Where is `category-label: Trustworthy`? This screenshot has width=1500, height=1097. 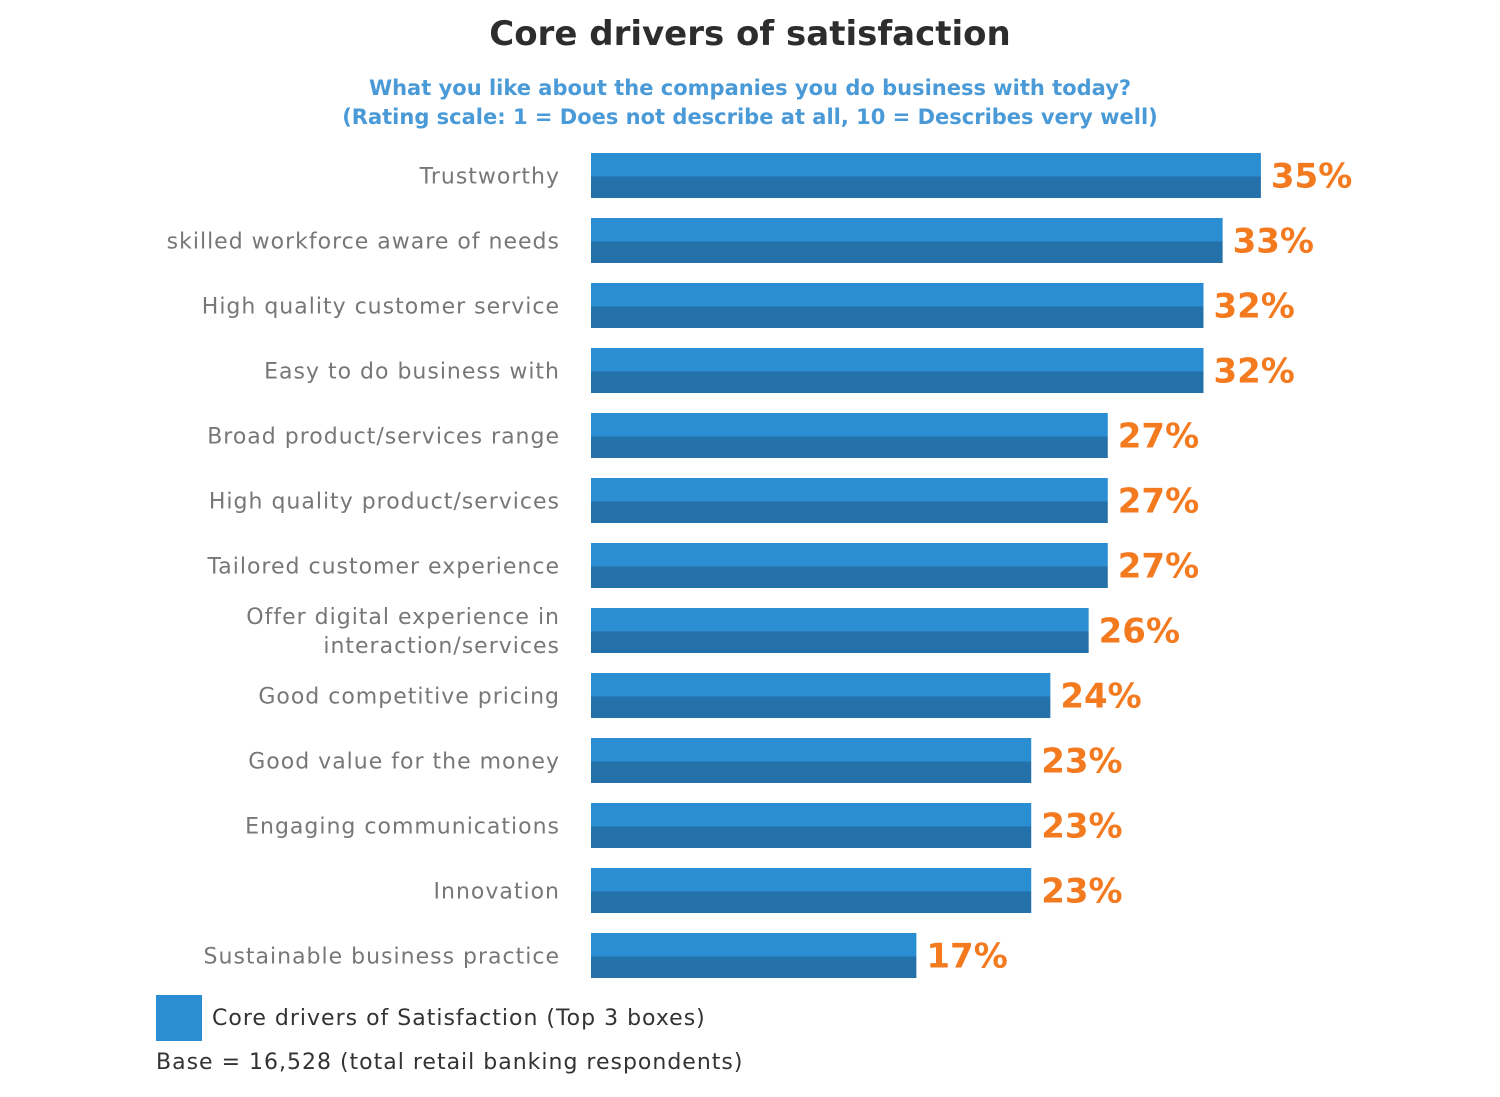
category-label: Trustworthy is located at coordinates (489, 177).